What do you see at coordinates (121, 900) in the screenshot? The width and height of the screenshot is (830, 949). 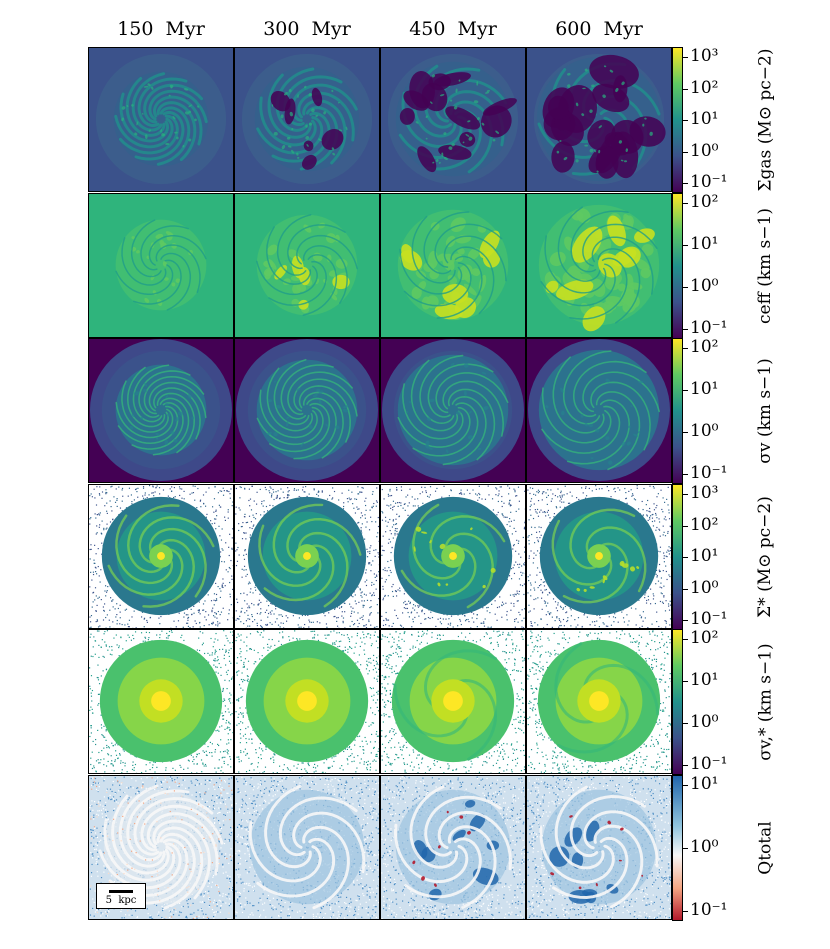 I see `scale-bar-label: 5 kpc` at bounding box center [121, 900].